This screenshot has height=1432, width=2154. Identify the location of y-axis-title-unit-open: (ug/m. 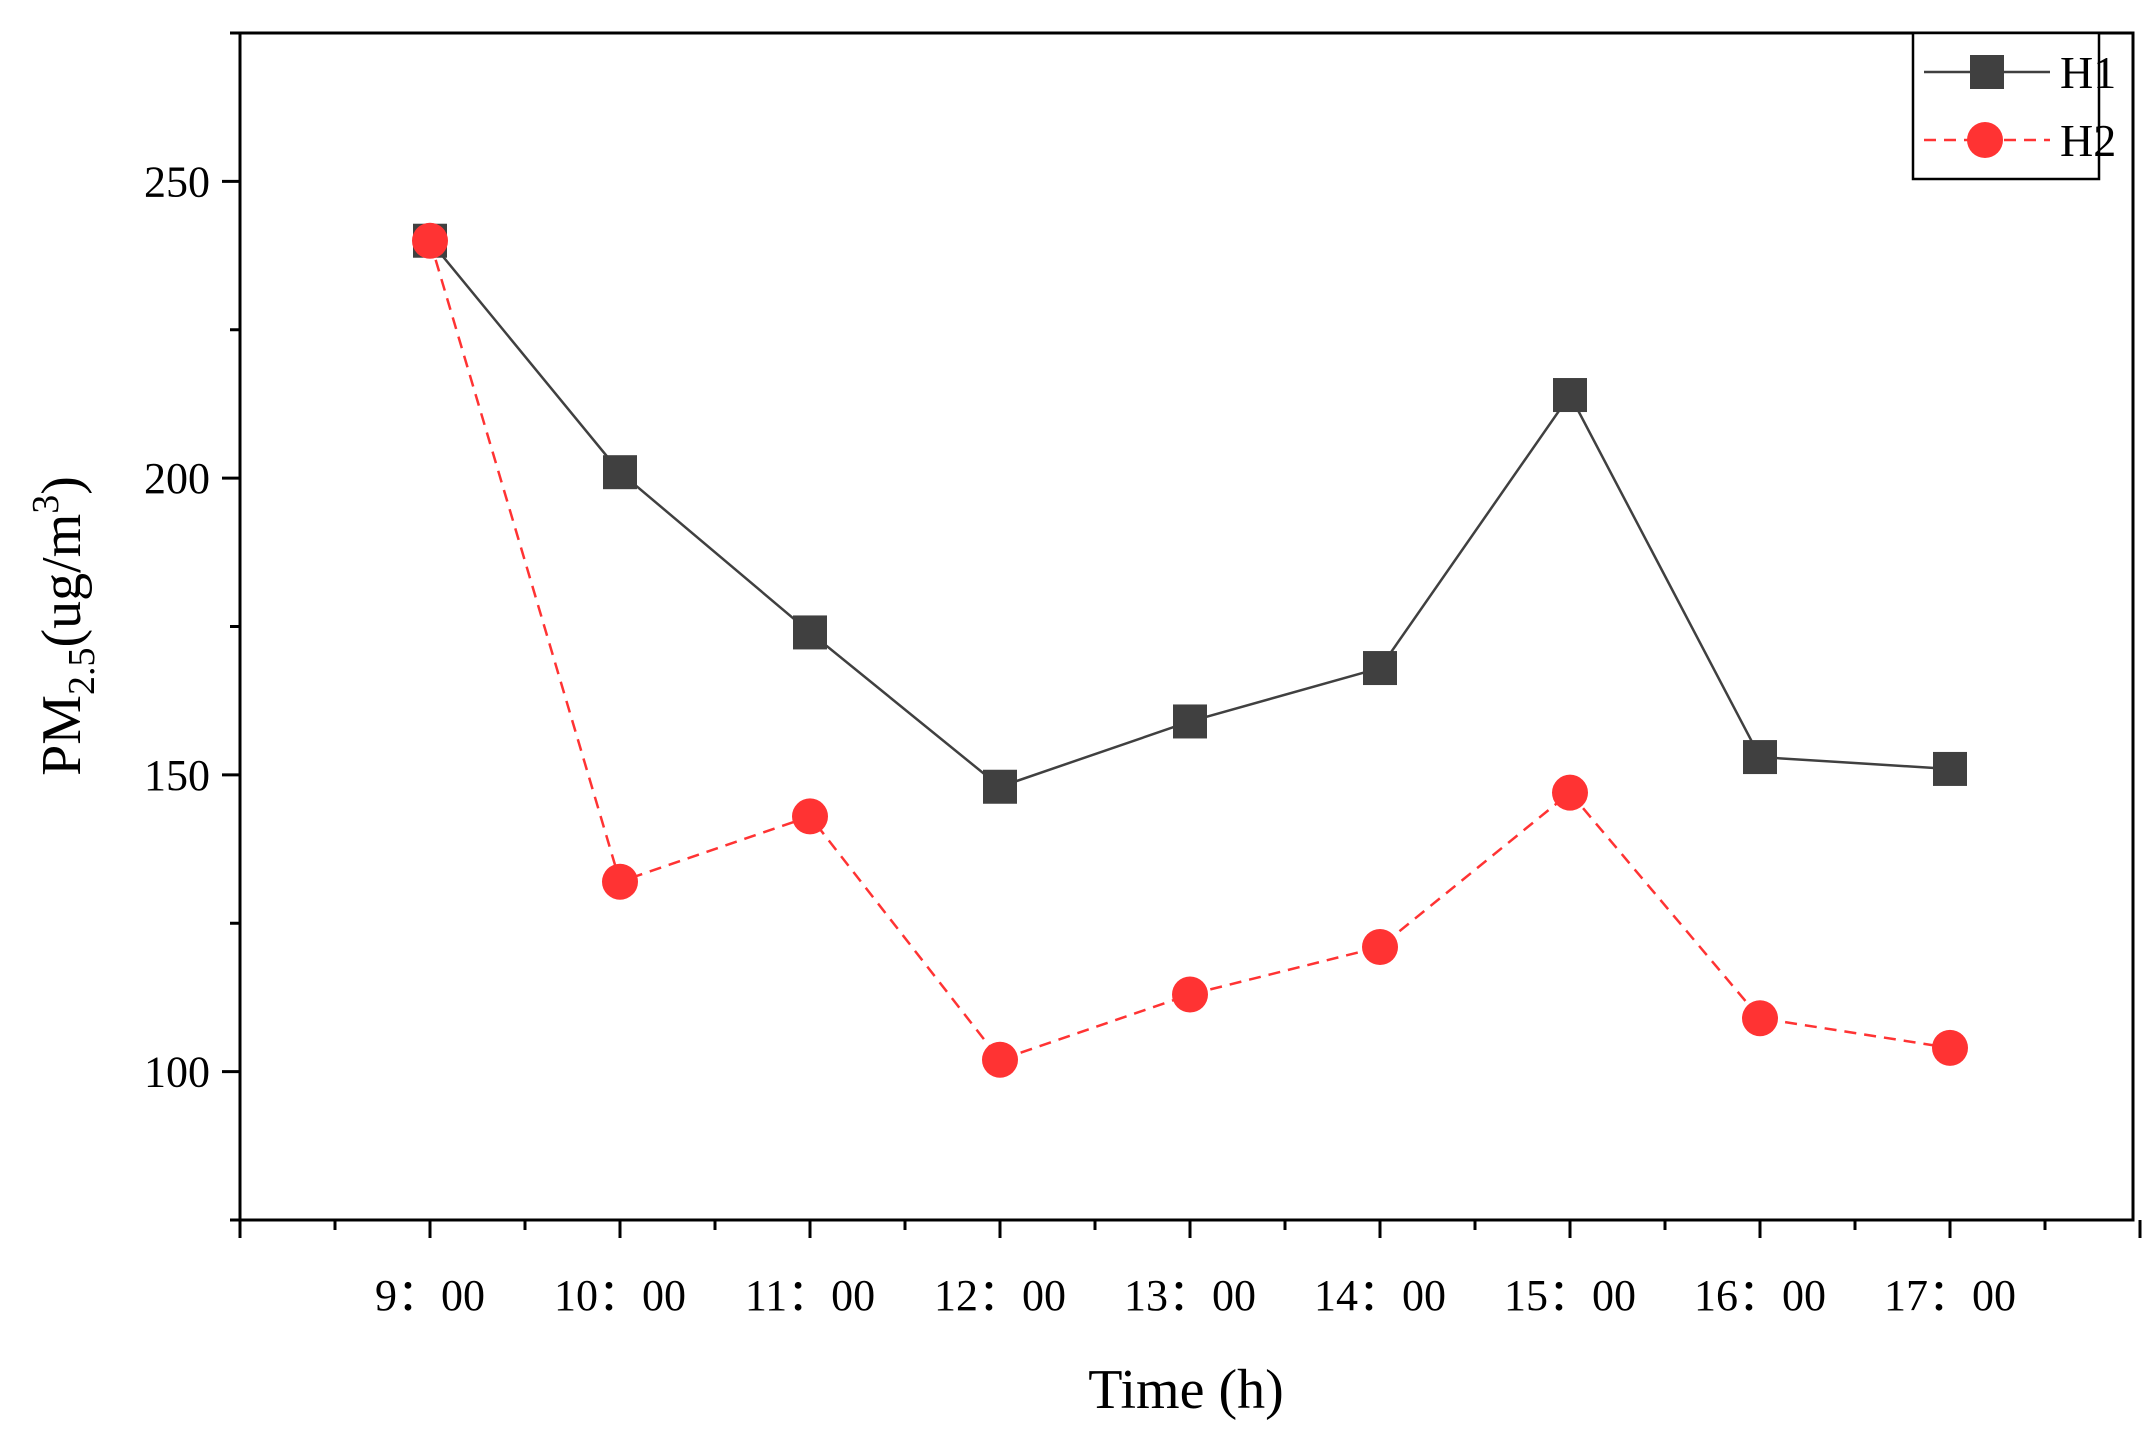
(62, 581).